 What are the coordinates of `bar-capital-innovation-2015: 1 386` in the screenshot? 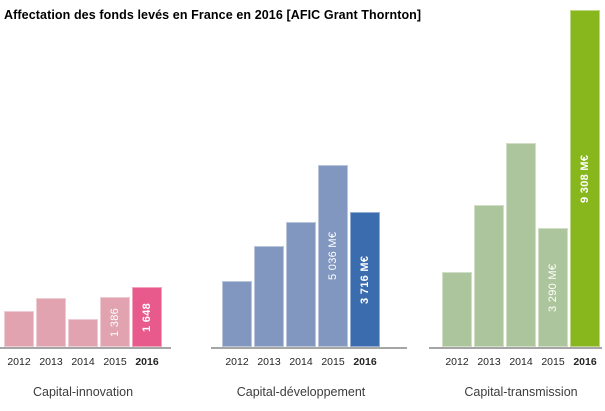 It's located at (115, 322).